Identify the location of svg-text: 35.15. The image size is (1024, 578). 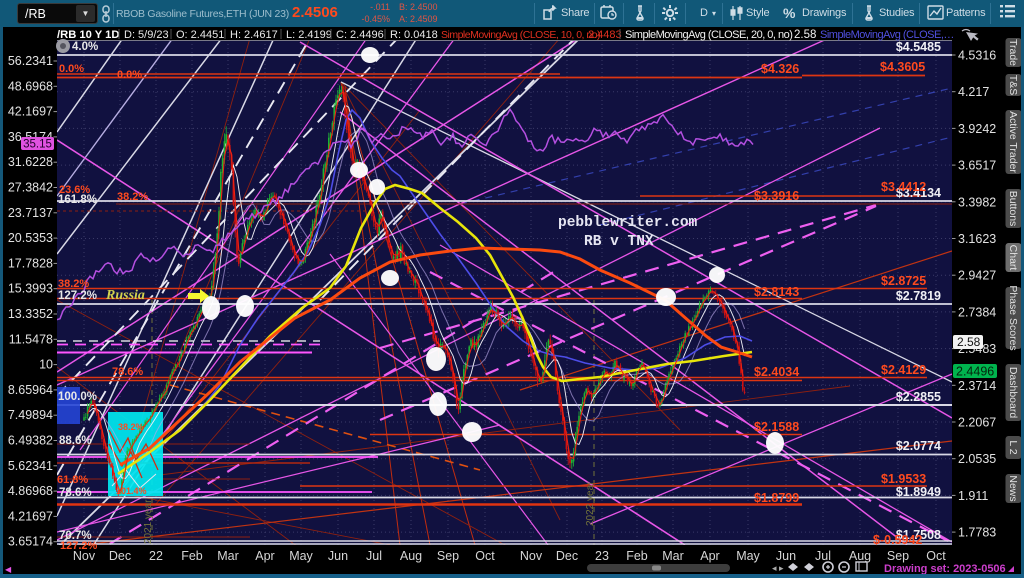
(37, 145).